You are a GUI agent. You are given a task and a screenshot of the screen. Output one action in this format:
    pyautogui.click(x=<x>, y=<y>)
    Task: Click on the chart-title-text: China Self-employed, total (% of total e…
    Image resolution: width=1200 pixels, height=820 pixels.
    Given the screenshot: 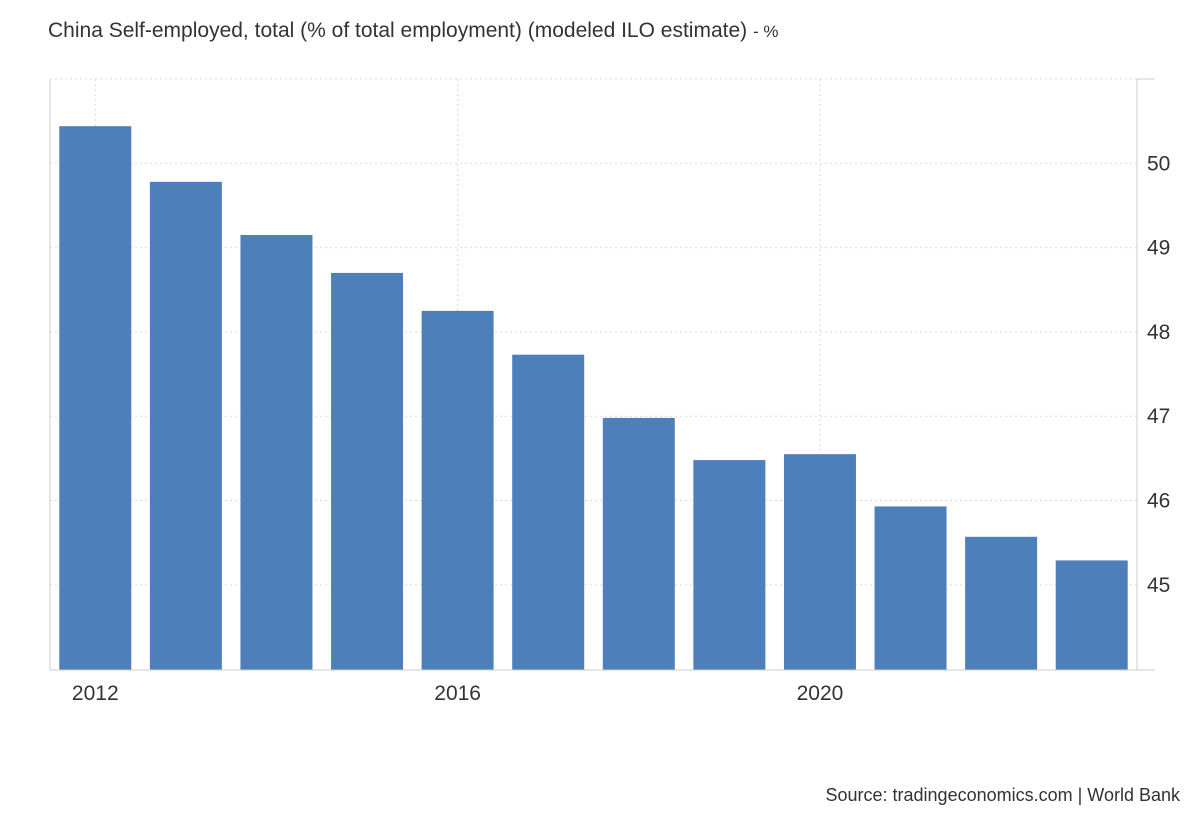 What is the action you would take?
    pyautogui.click(x=398, y=30)
    